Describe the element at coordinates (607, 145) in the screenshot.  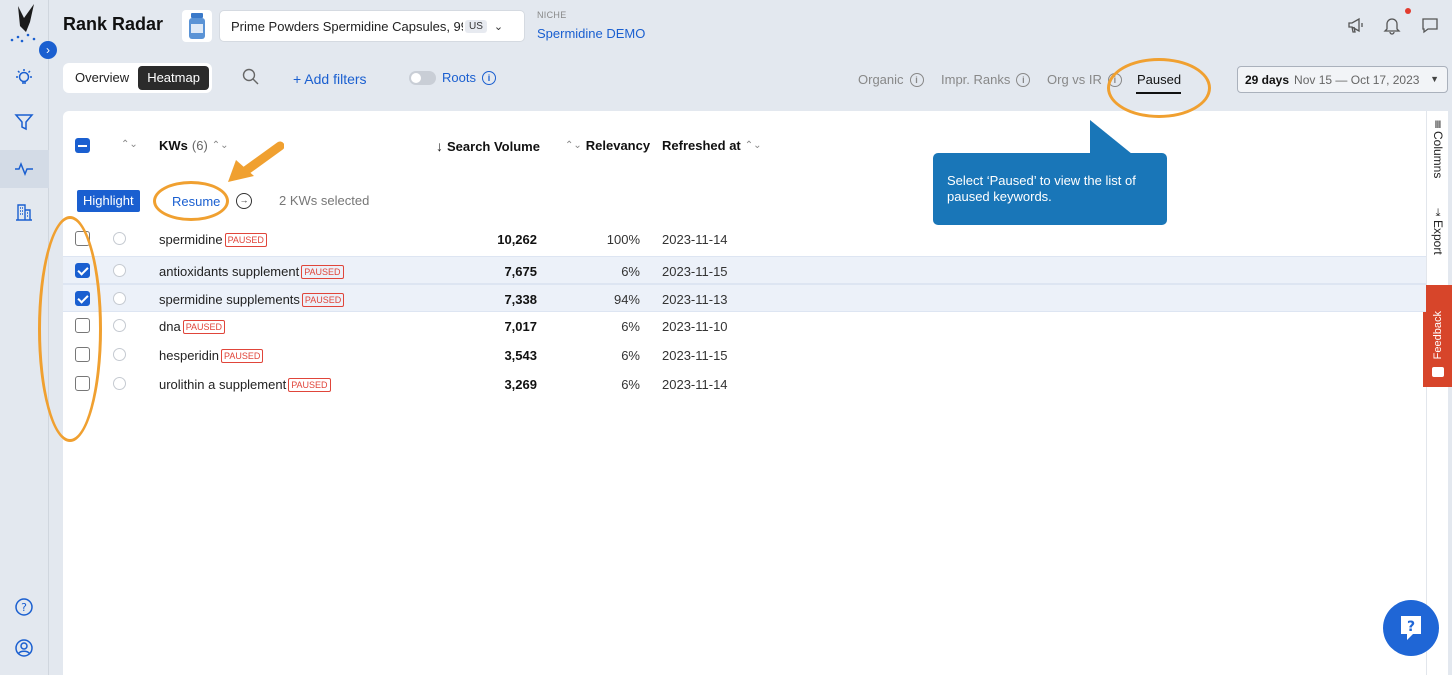
I see `header-relevancy: ⌃⌄ Relevancy` at that location.